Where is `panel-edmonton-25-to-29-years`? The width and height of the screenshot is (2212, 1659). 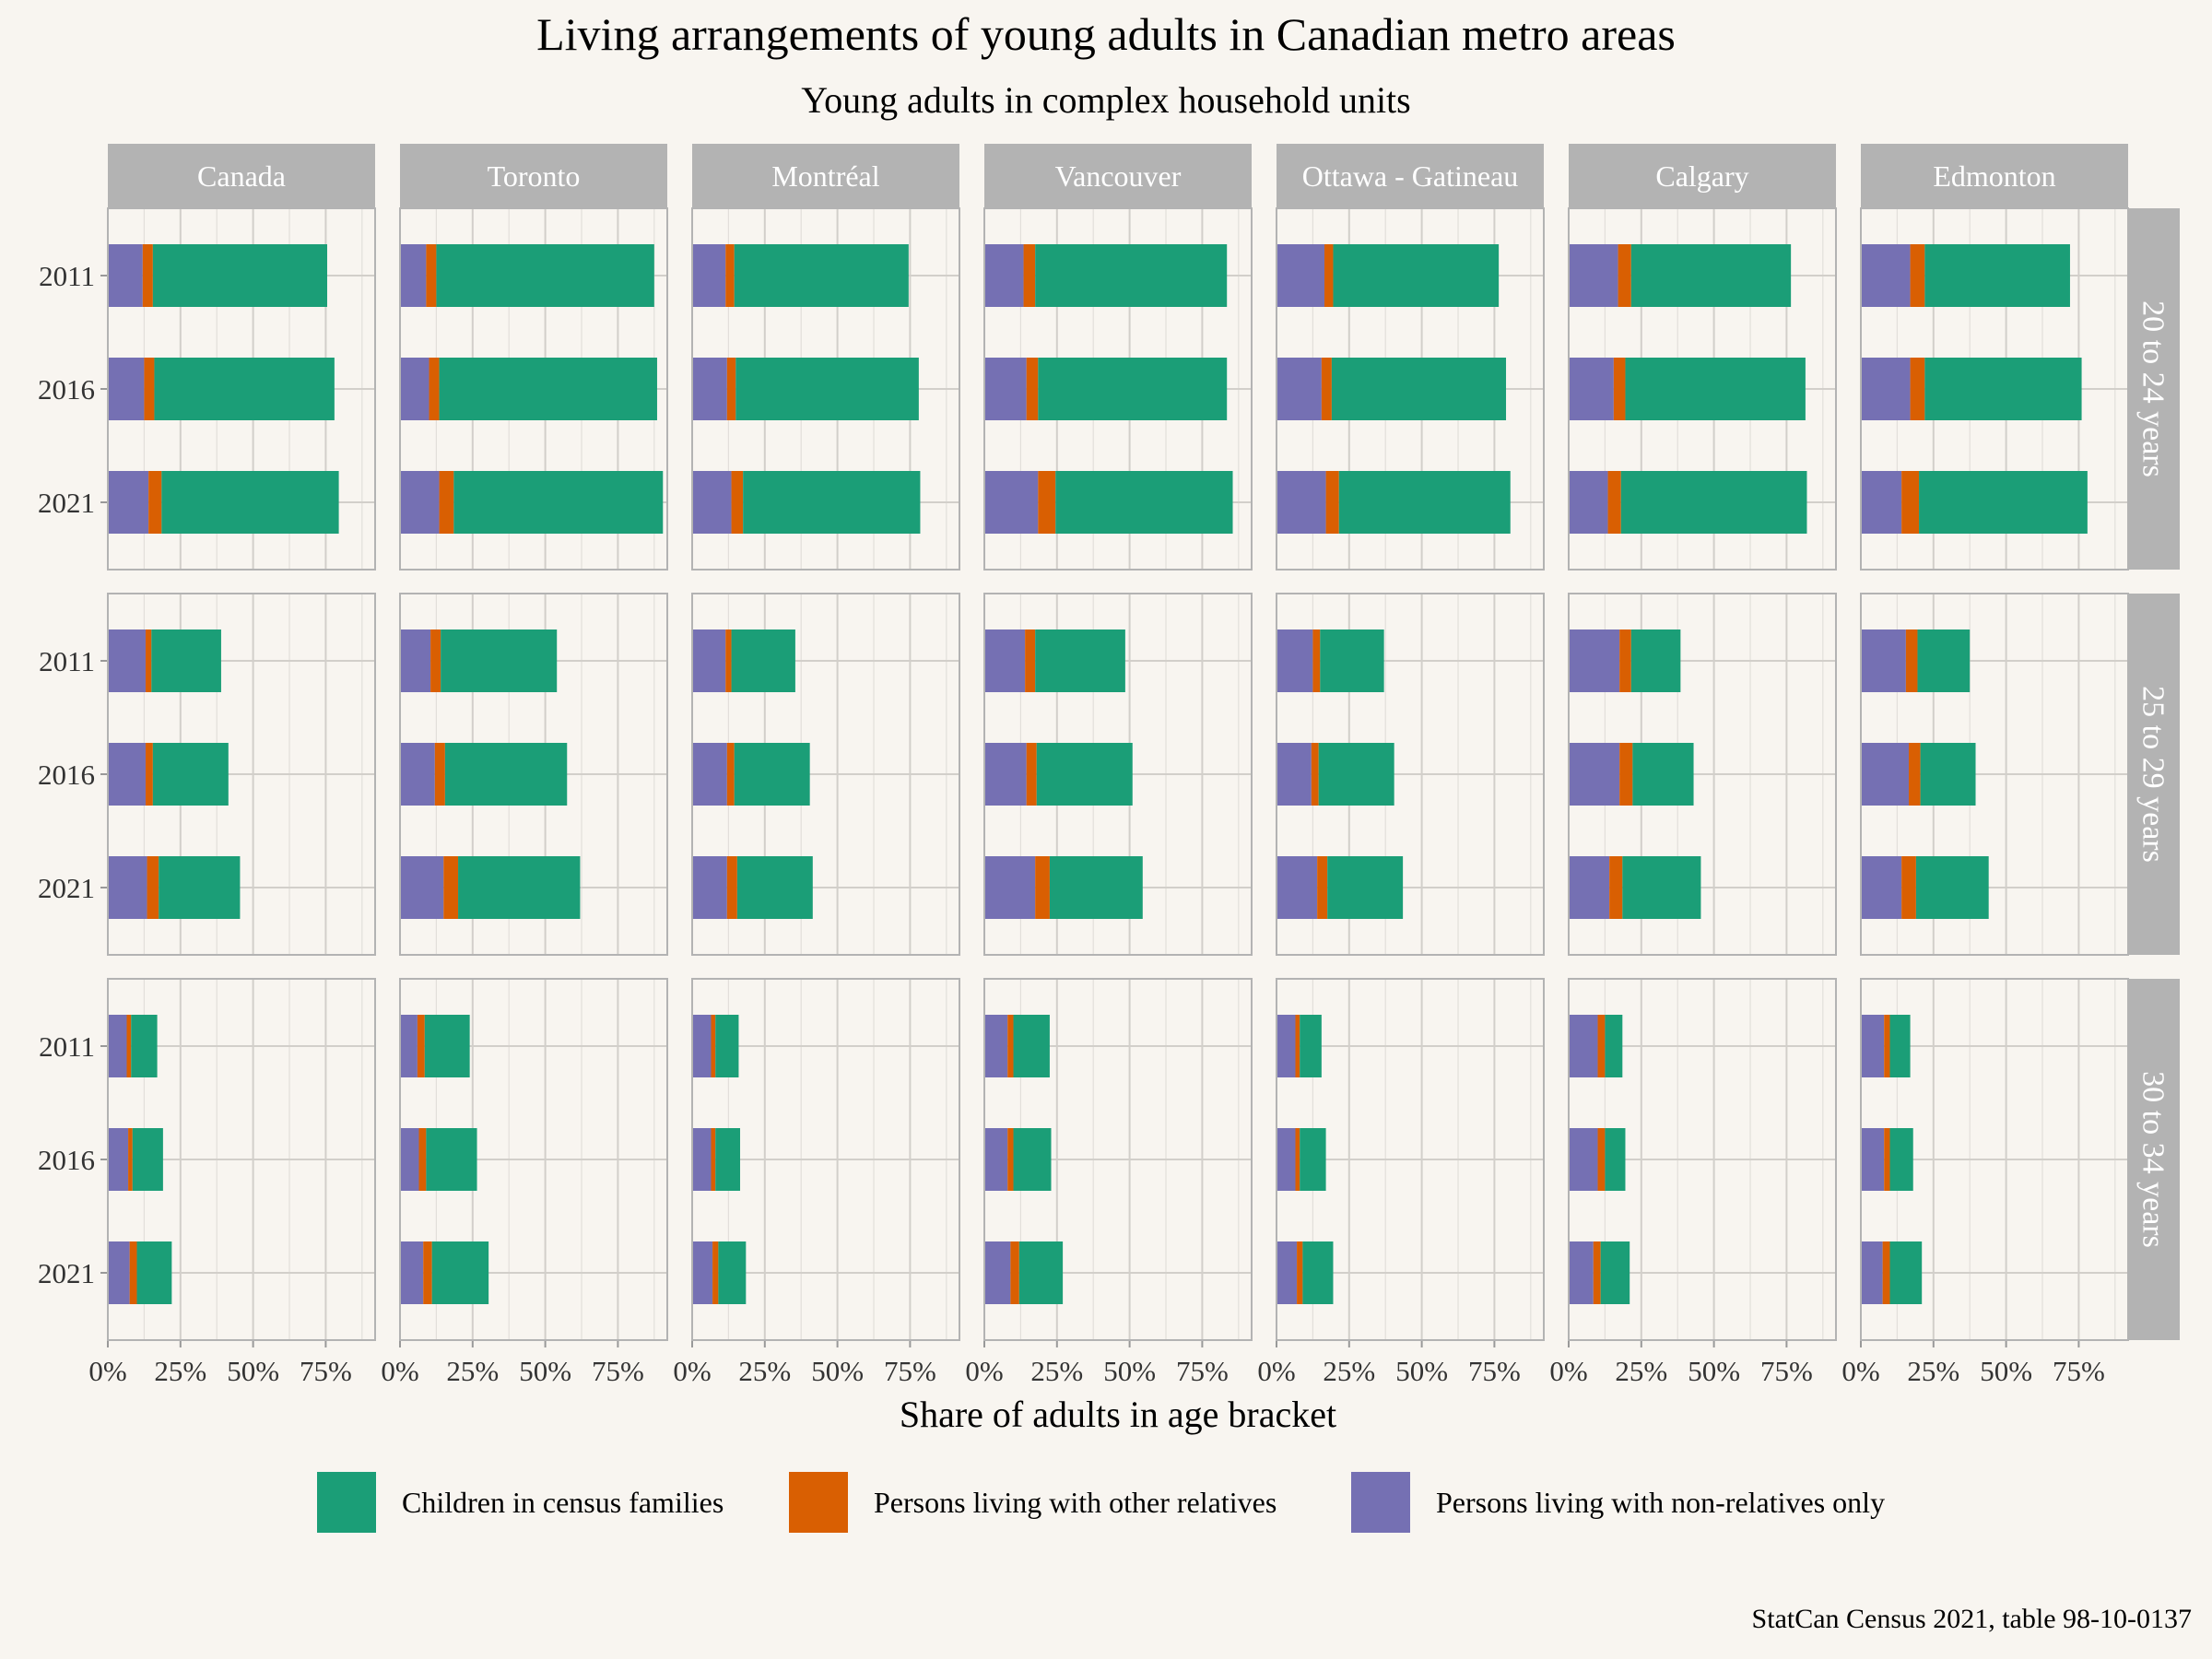
panel-edmonton-25-to-29-years is located at coordinates (1994, 774).